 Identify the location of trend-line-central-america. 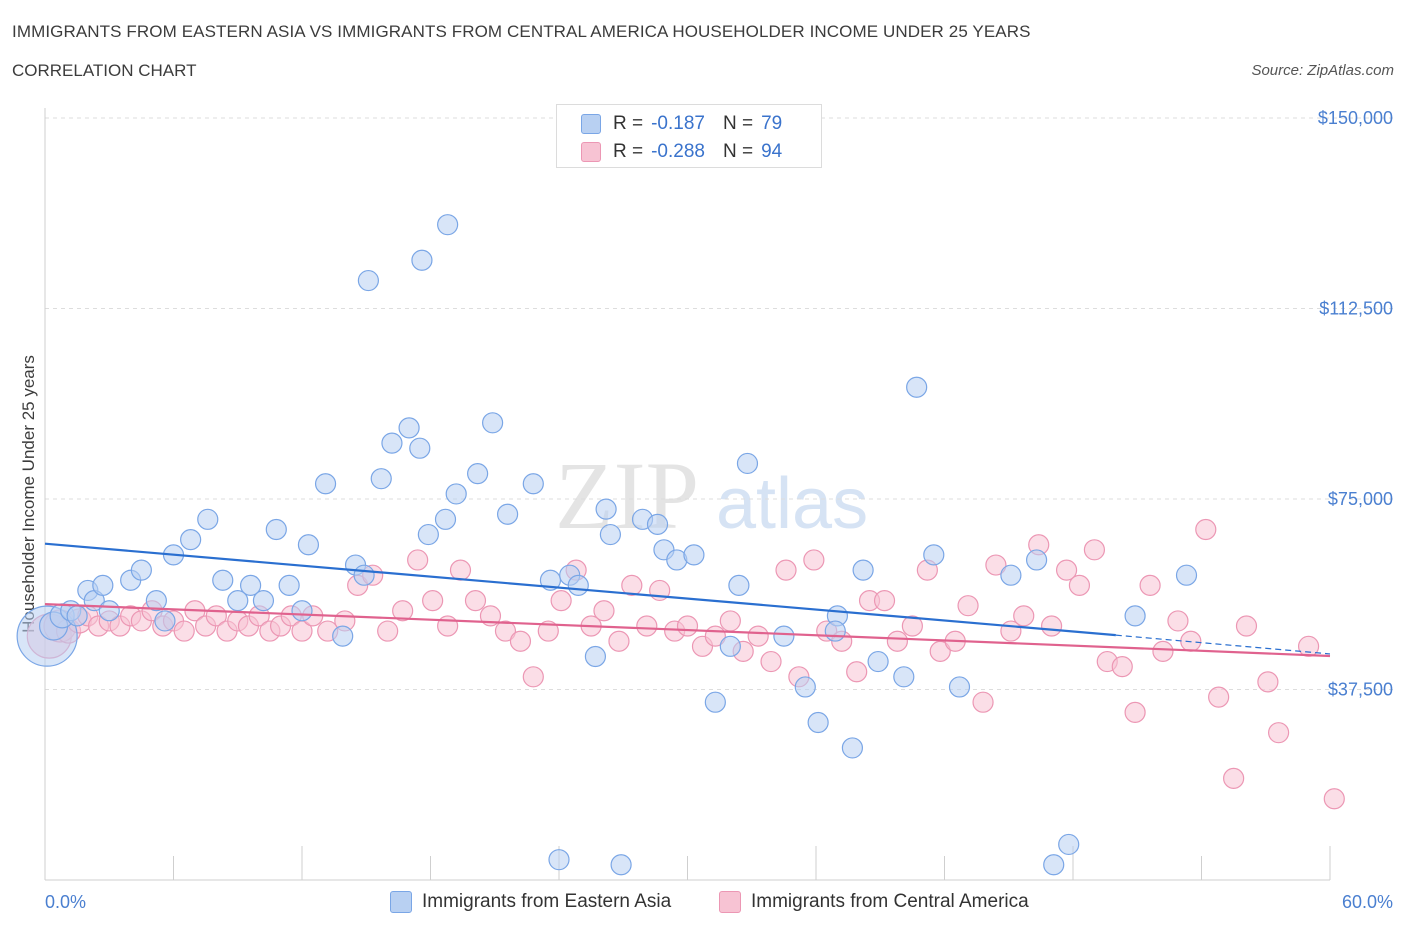
(687, 630).